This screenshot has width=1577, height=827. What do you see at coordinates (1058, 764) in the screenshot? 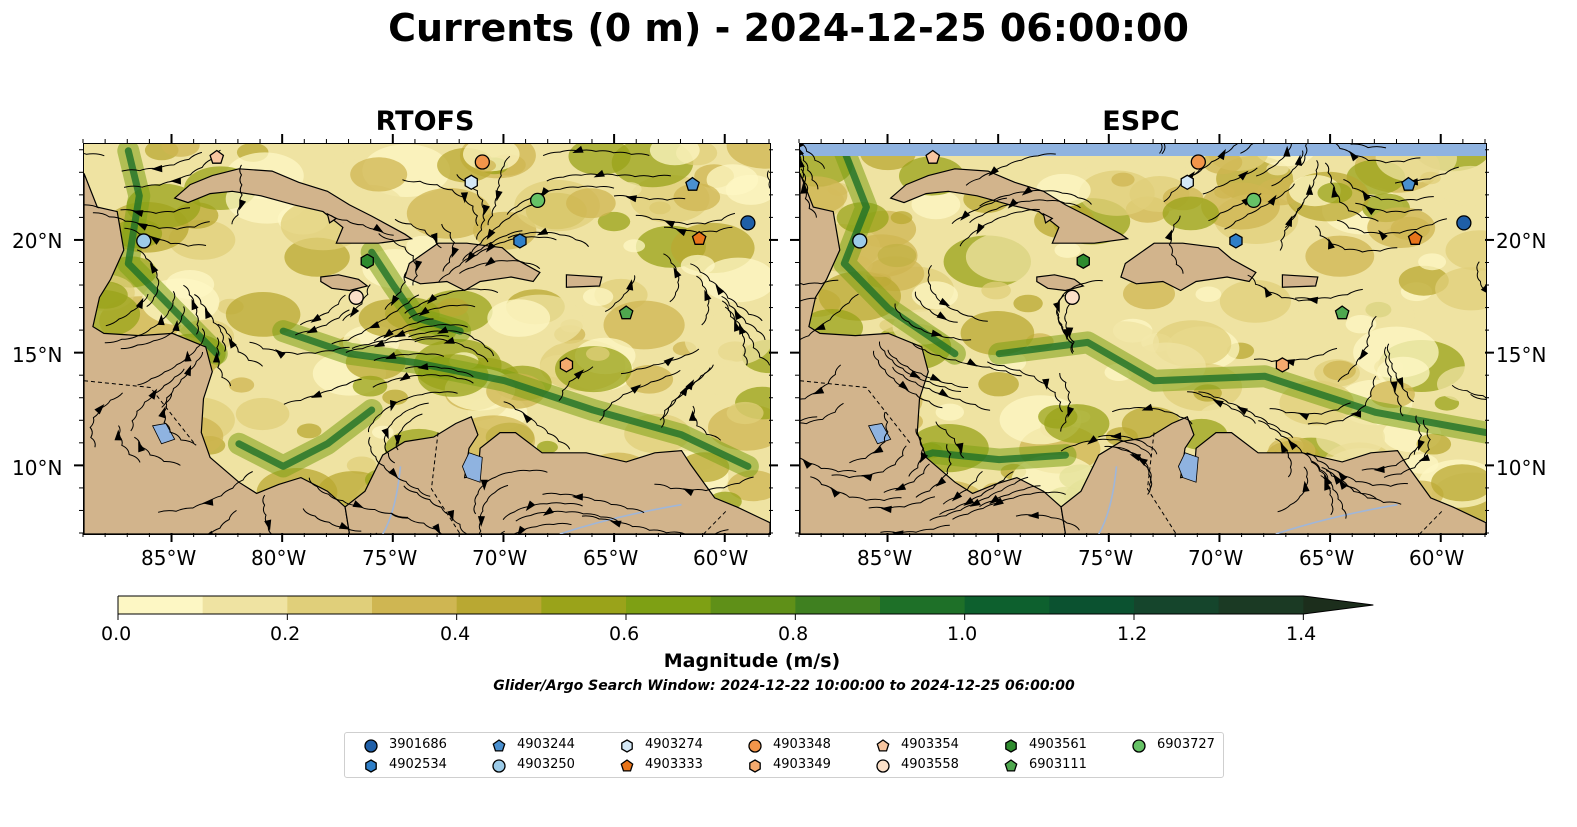
I see `legend-label: 6903111` at bounding box center [1058, 764].